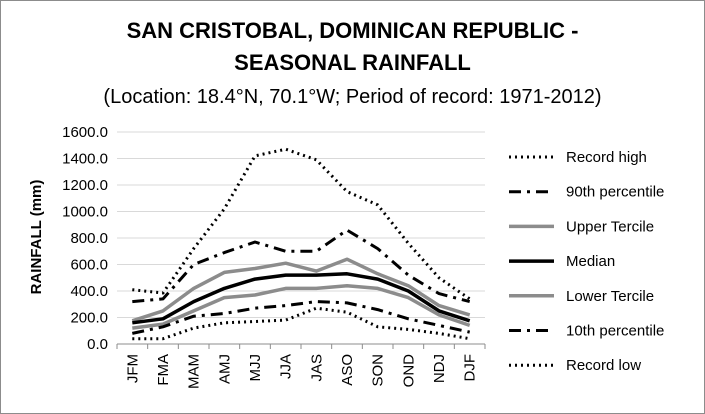  I want to click on x-tick-label: OND, so click(408, 371).